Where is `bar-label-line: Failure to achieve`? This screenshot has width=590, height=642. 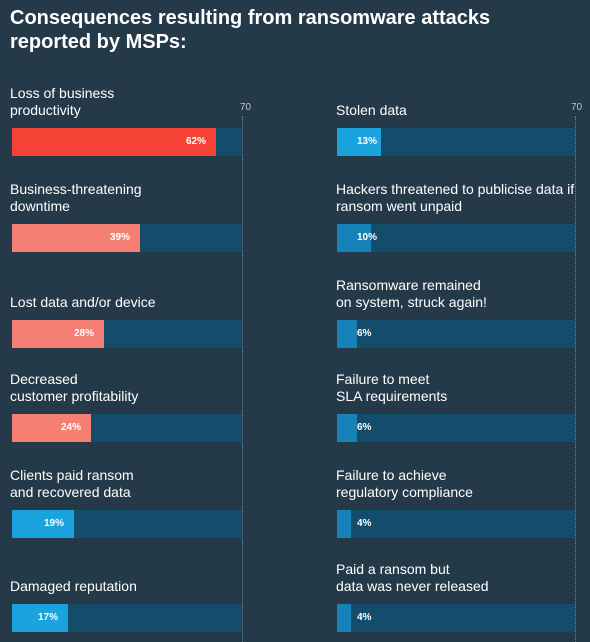 bar-label-line: Failure to achieve is located at coordinates (391, 475).